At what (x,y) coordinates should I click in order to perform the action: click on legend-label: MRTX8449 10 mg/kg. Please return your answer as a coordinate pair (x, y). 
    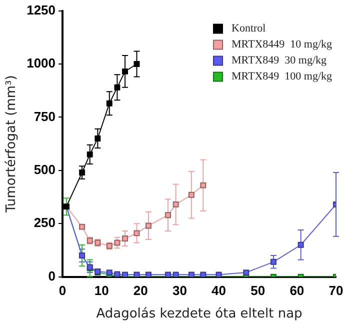
    Looking at the image, I should click on (282, 44).